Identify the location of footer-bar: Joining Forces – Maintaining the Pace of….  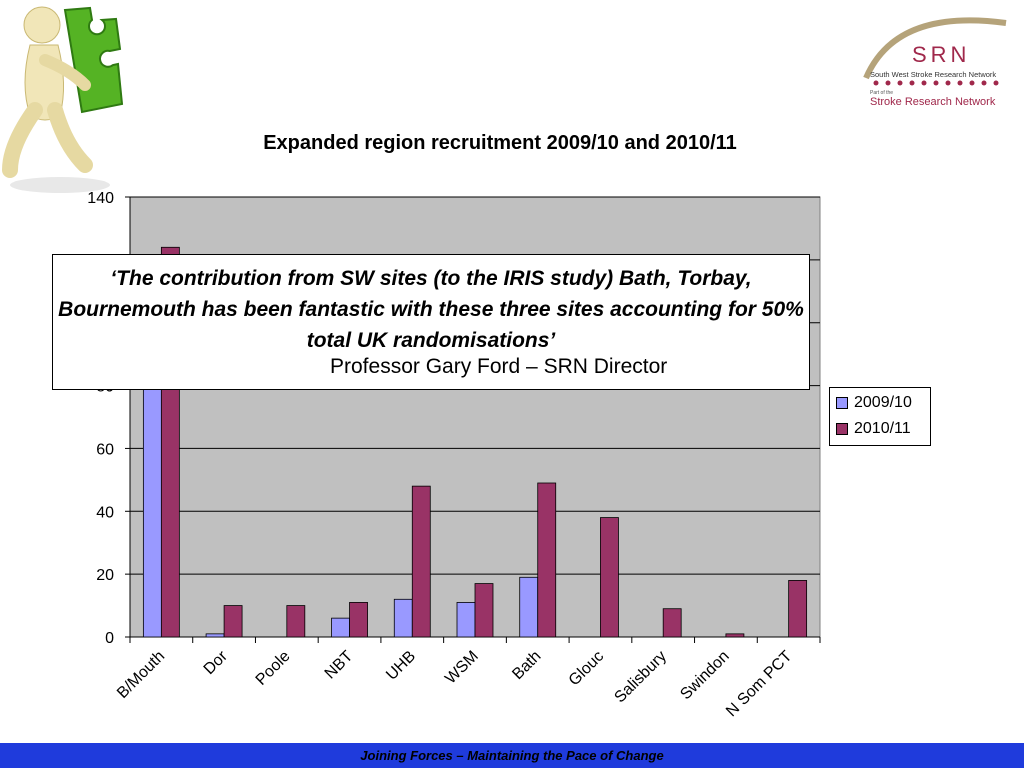
(512, 755).